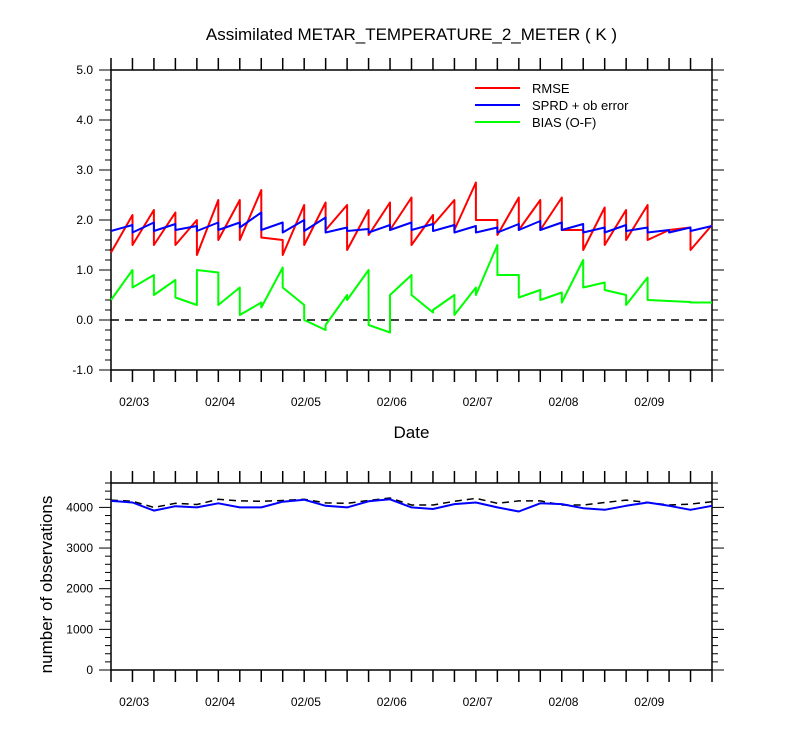 The height and width of the screenshot is (750, 800). What do you see at coordinates (89, 670) in the screenshot?
I see `bottom-y-tick-label: 0` at bounding box center [89, 670].